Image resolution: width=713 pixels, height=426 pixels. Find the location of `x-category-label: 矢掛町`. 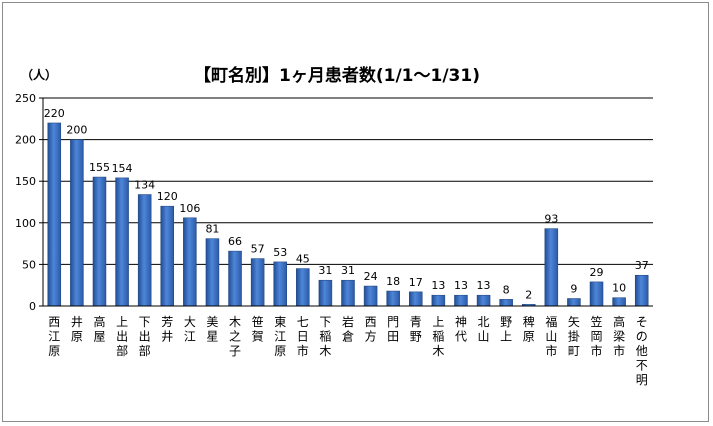

x-category-label: 矢掛町 is located at coordinates (574, 336).